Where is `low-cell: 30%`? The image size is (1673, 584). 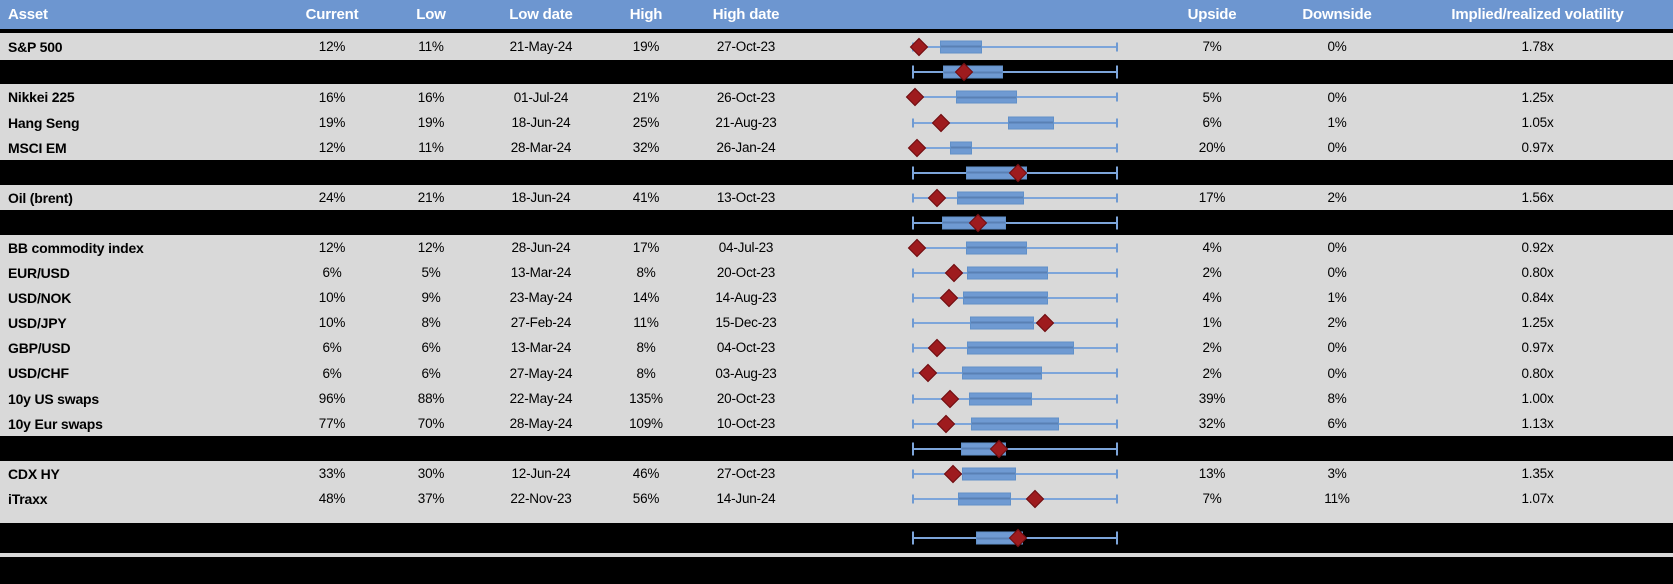 low-cell: 30% is located at coordinates (431, 473).